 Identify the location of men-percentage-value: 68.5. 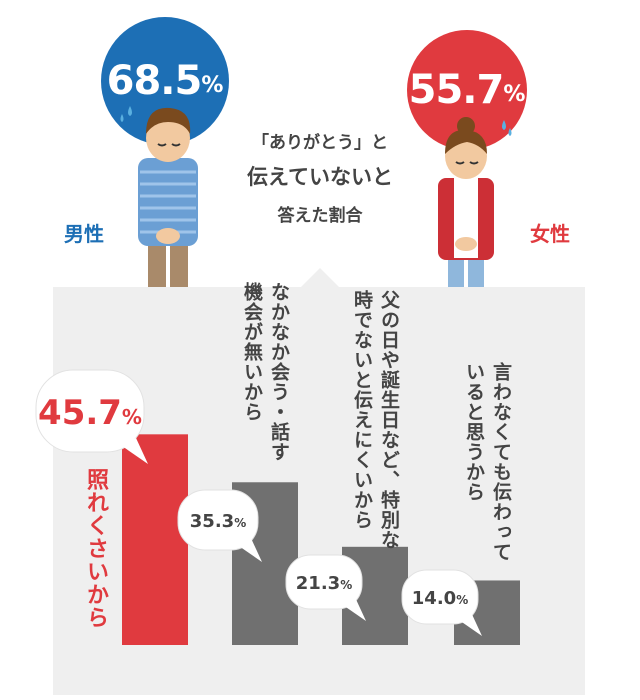
(154, 81).